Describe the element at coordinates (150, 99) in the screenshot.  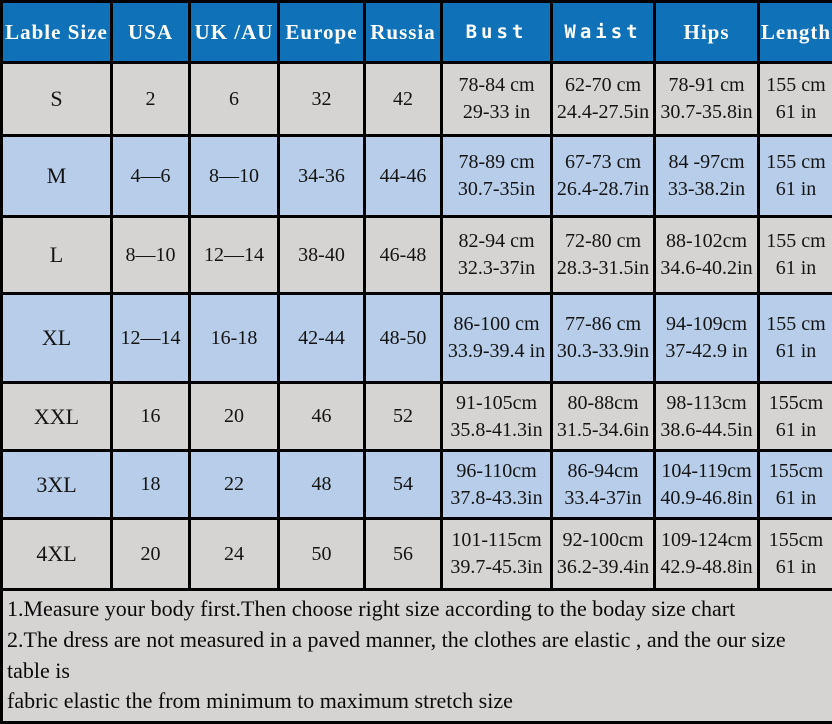
I see `cell-line: 2` at that location.